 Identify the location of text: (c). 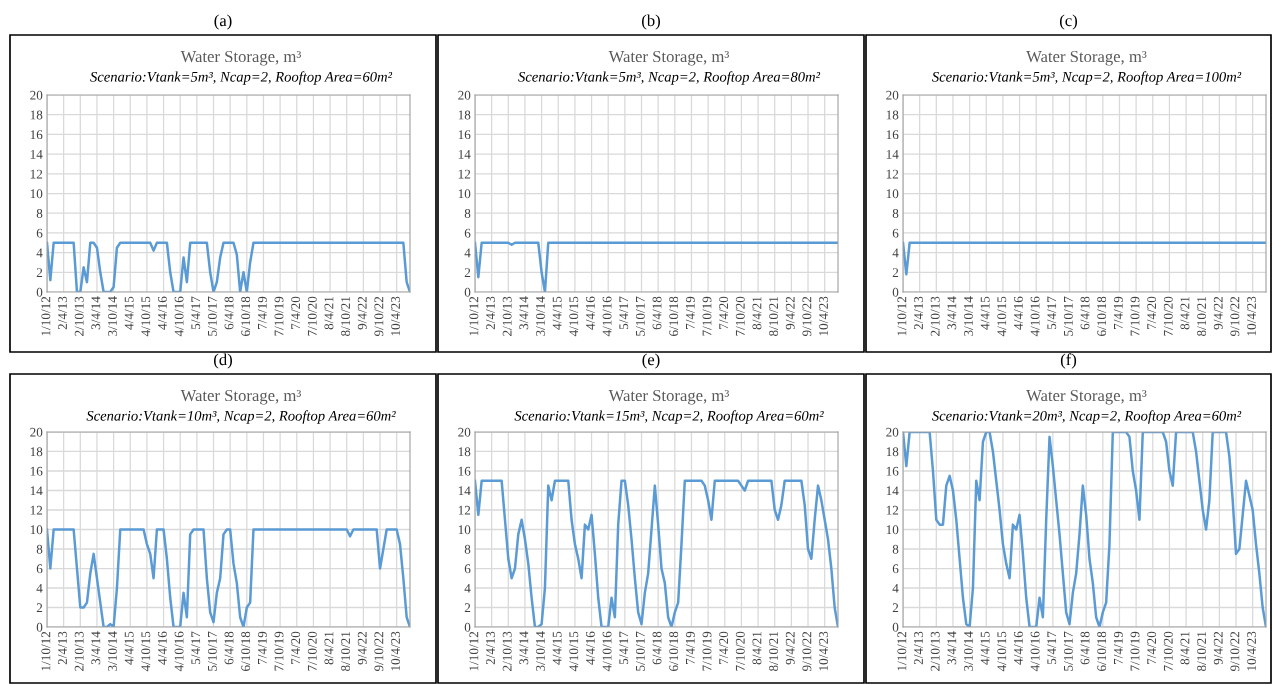
(1068, 22).